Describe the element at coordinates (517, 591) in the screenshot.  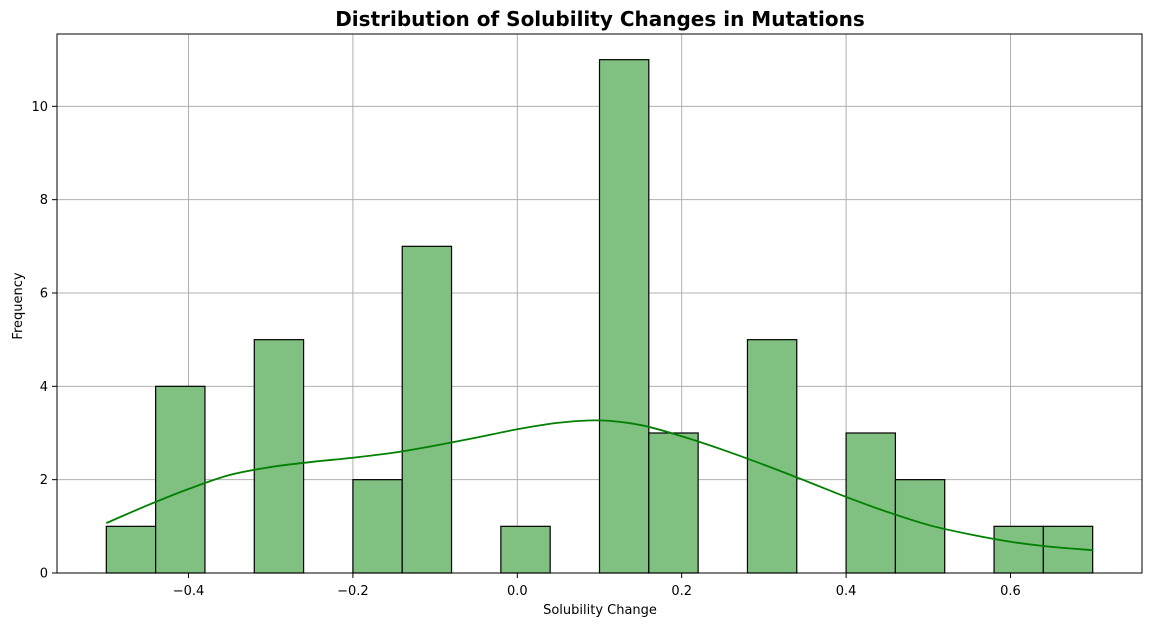
I see `x-tick-label: 0.0` at that location.